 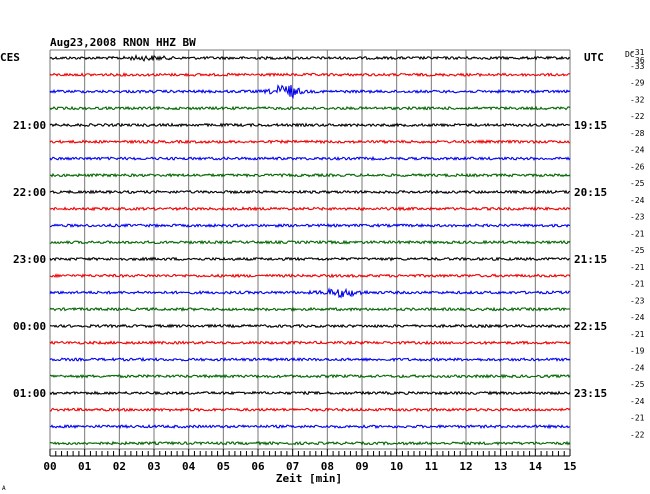 What do you see at coordinates (310, 461) in the screenshot?
I see `x-axis: 00 01 02 03 04 05 06 07 08 09 10 11 12 13 14 15` at bounding box center [310, 461].